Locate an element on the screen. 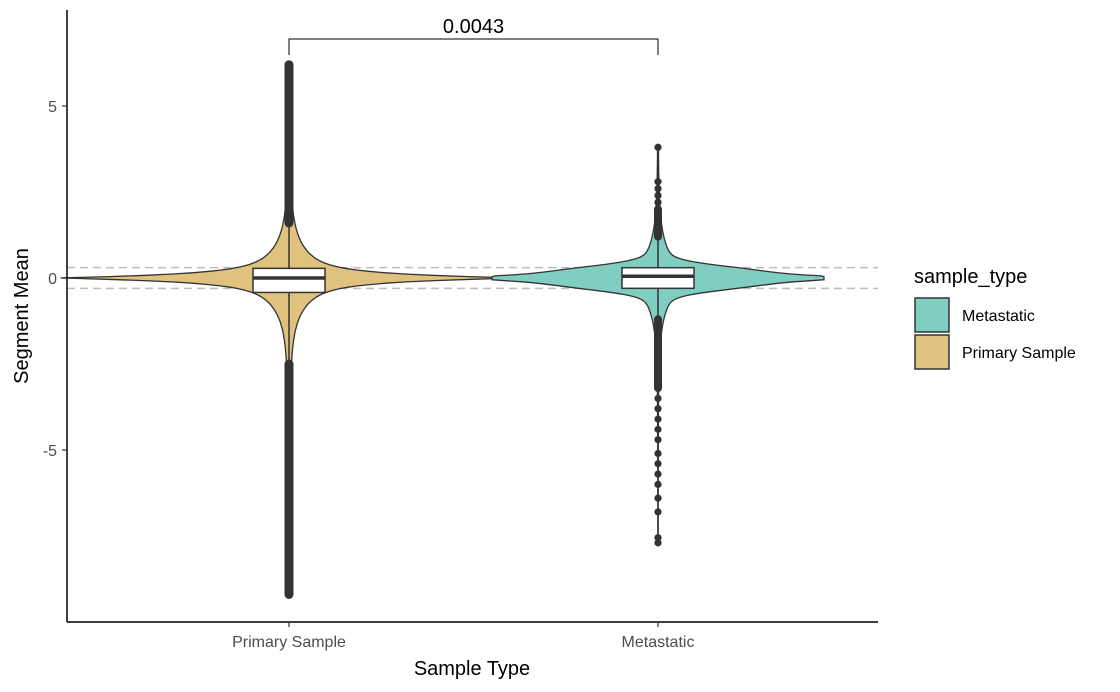 The image size is (1120, 692). legend-label: Metastatic is located at coordinates (998, 316).